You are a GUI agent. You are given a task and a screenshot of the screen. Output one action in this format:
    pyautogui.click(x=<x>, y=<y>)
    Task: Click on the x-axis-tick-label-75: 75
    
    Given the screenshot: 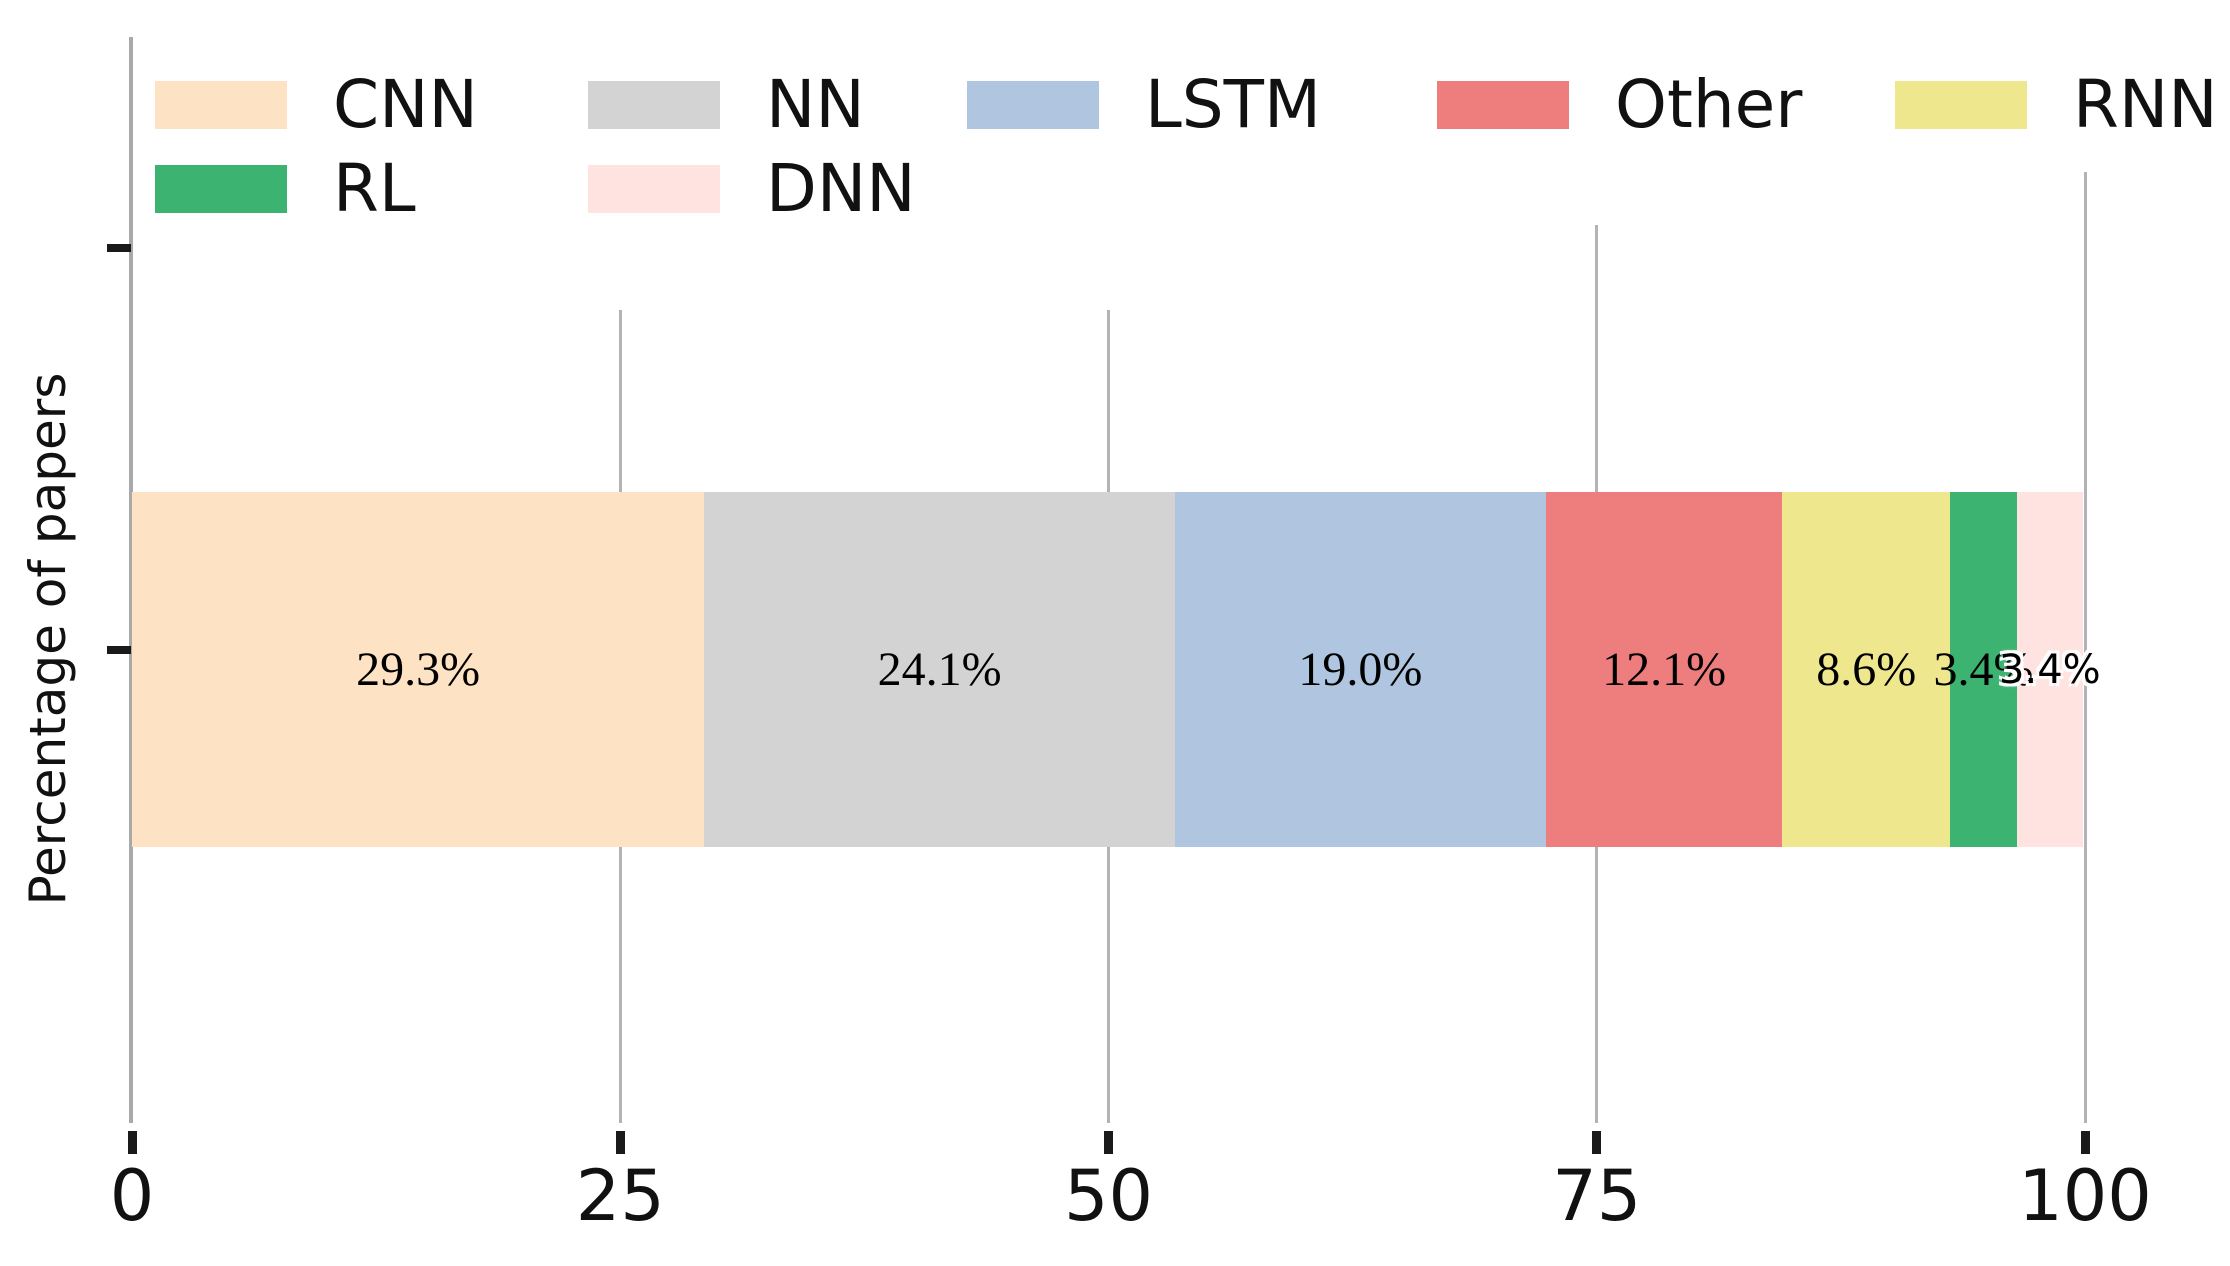 What is the action you would take?
    pyautogui.click(x=1597, y=1196)
    